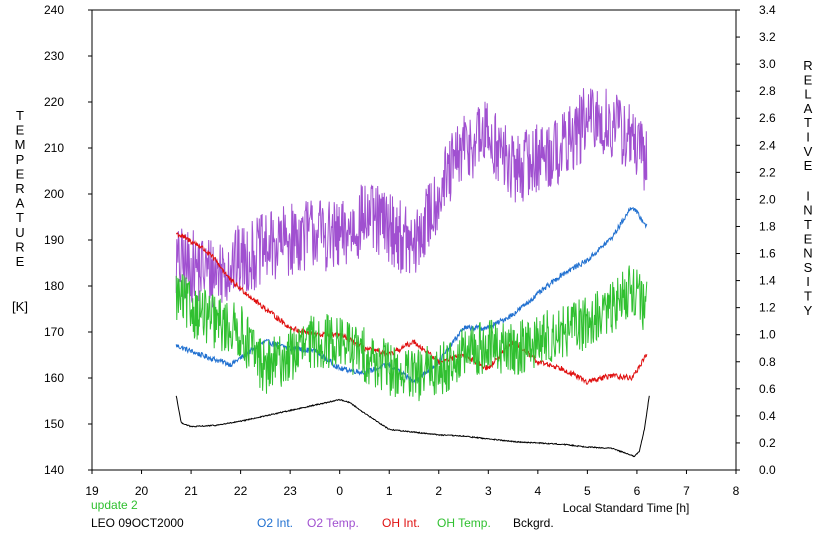 This screenshot has width=828, height=535. I want to click on left-label-letter: M, so click(20, 144).